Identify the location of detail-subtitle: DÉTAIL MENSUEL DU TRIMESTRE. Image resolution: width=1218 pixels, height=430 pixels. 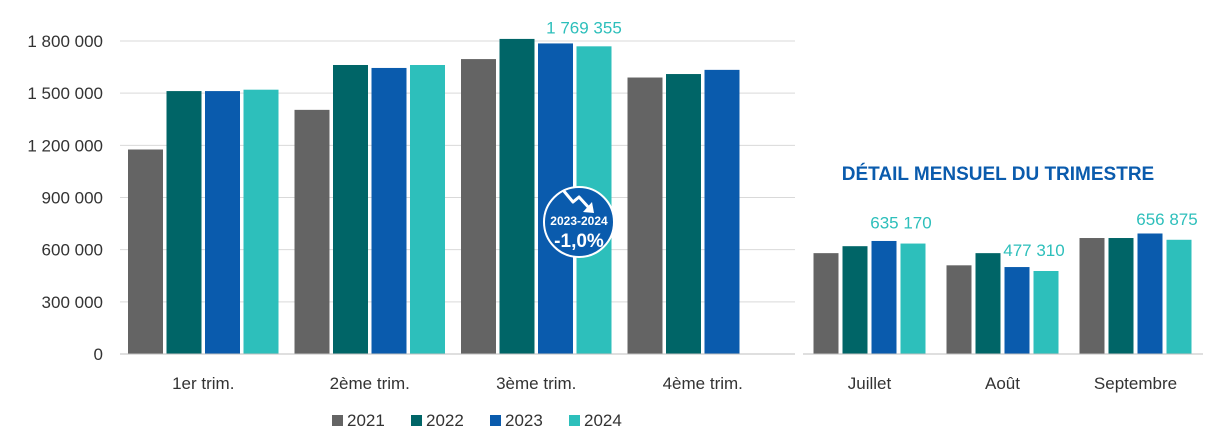
(998, 174).